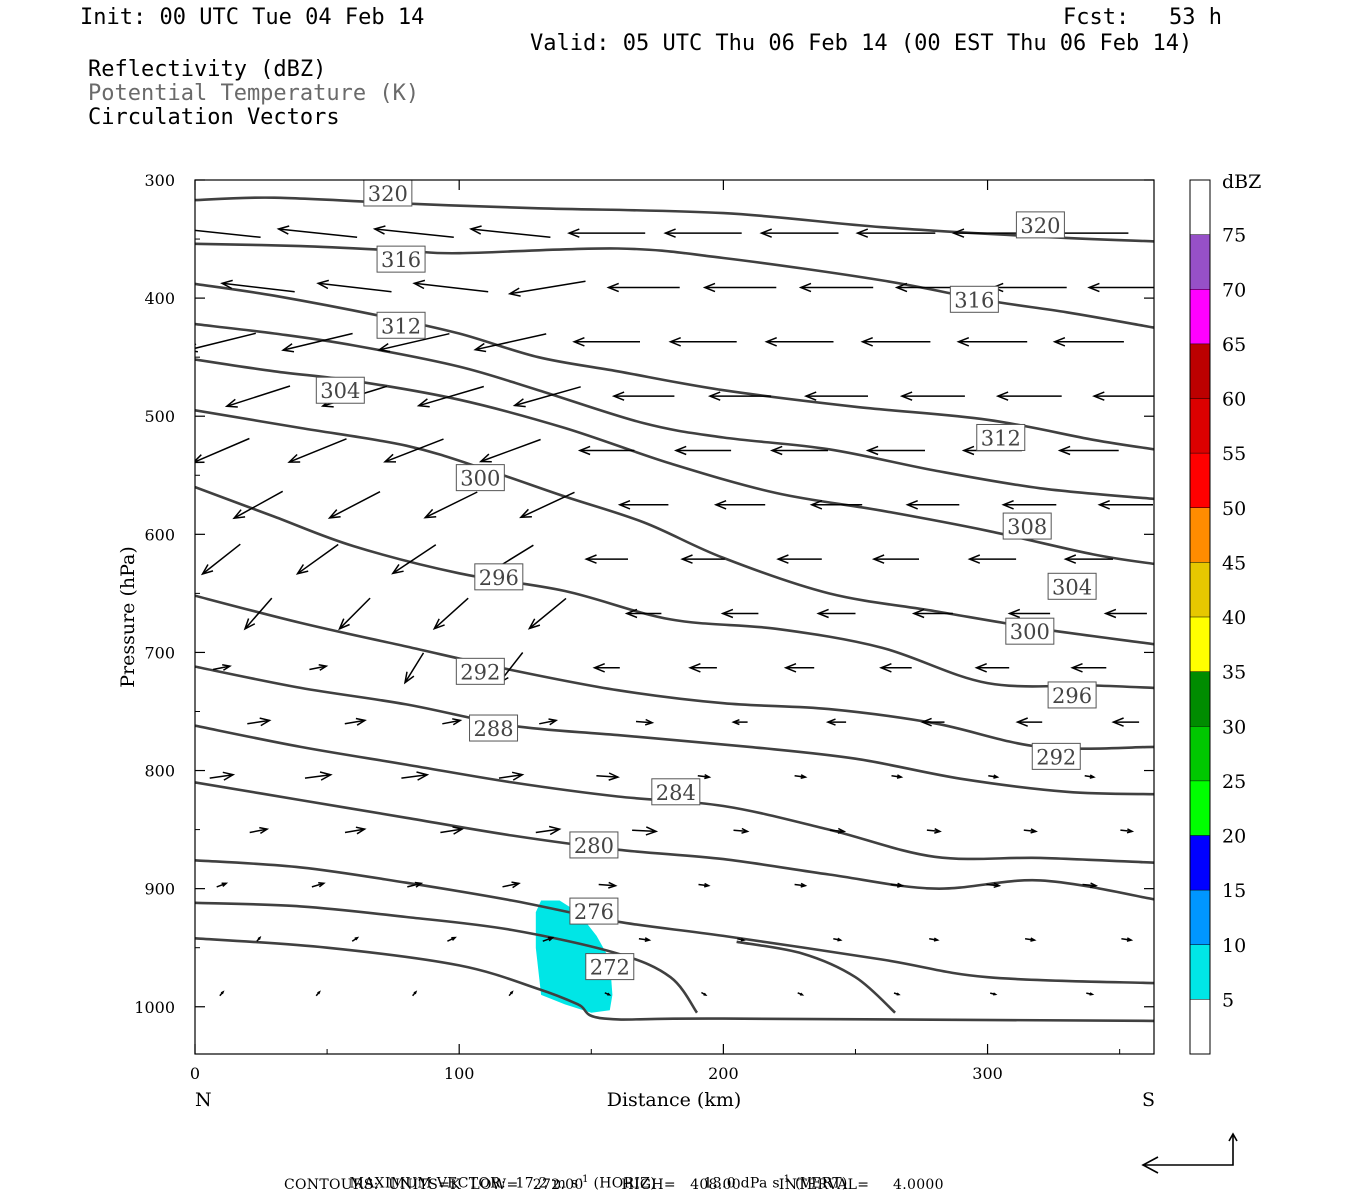 The image size is (1350, 1200). What do you see at coordinates (159, 652) in the screenshot?
I see `y-tick-label-700: 700` at bounding box center [159, 652].